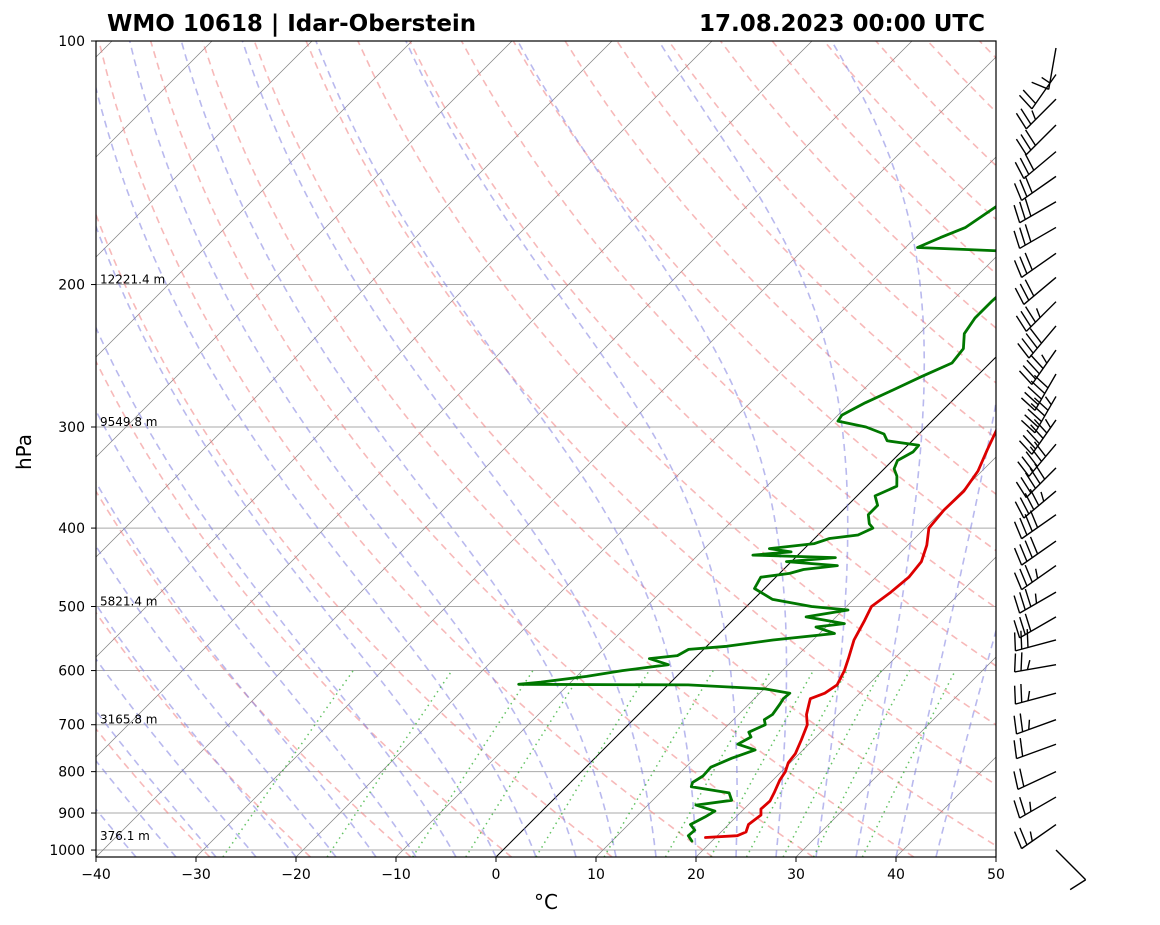 The image size is (1160, 925). What do you see at coordinates (129, 422) in the screenshot?
I see `height-label: 9549.8 m` at bounding box center [129, 422].